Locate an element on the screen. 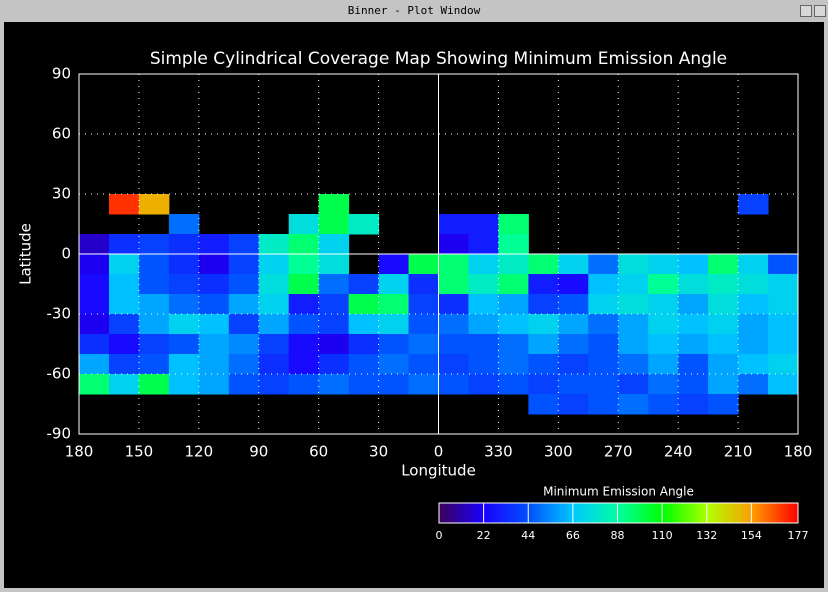  y-tick-label: 0 is located at coordinates (66, 254).